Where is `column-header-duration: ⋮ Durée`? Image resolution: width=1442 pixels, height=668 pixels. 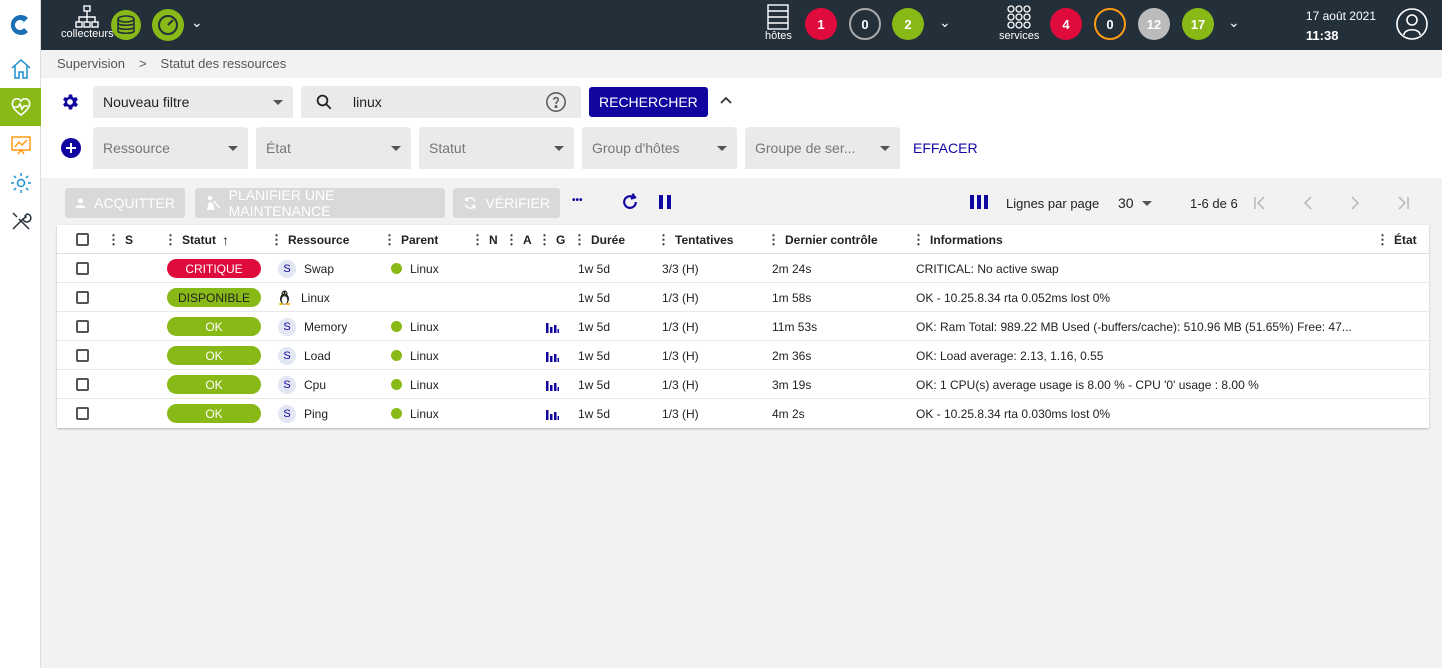
column-header-duration: ⋮ Durée is located at coordinates (599, 239).